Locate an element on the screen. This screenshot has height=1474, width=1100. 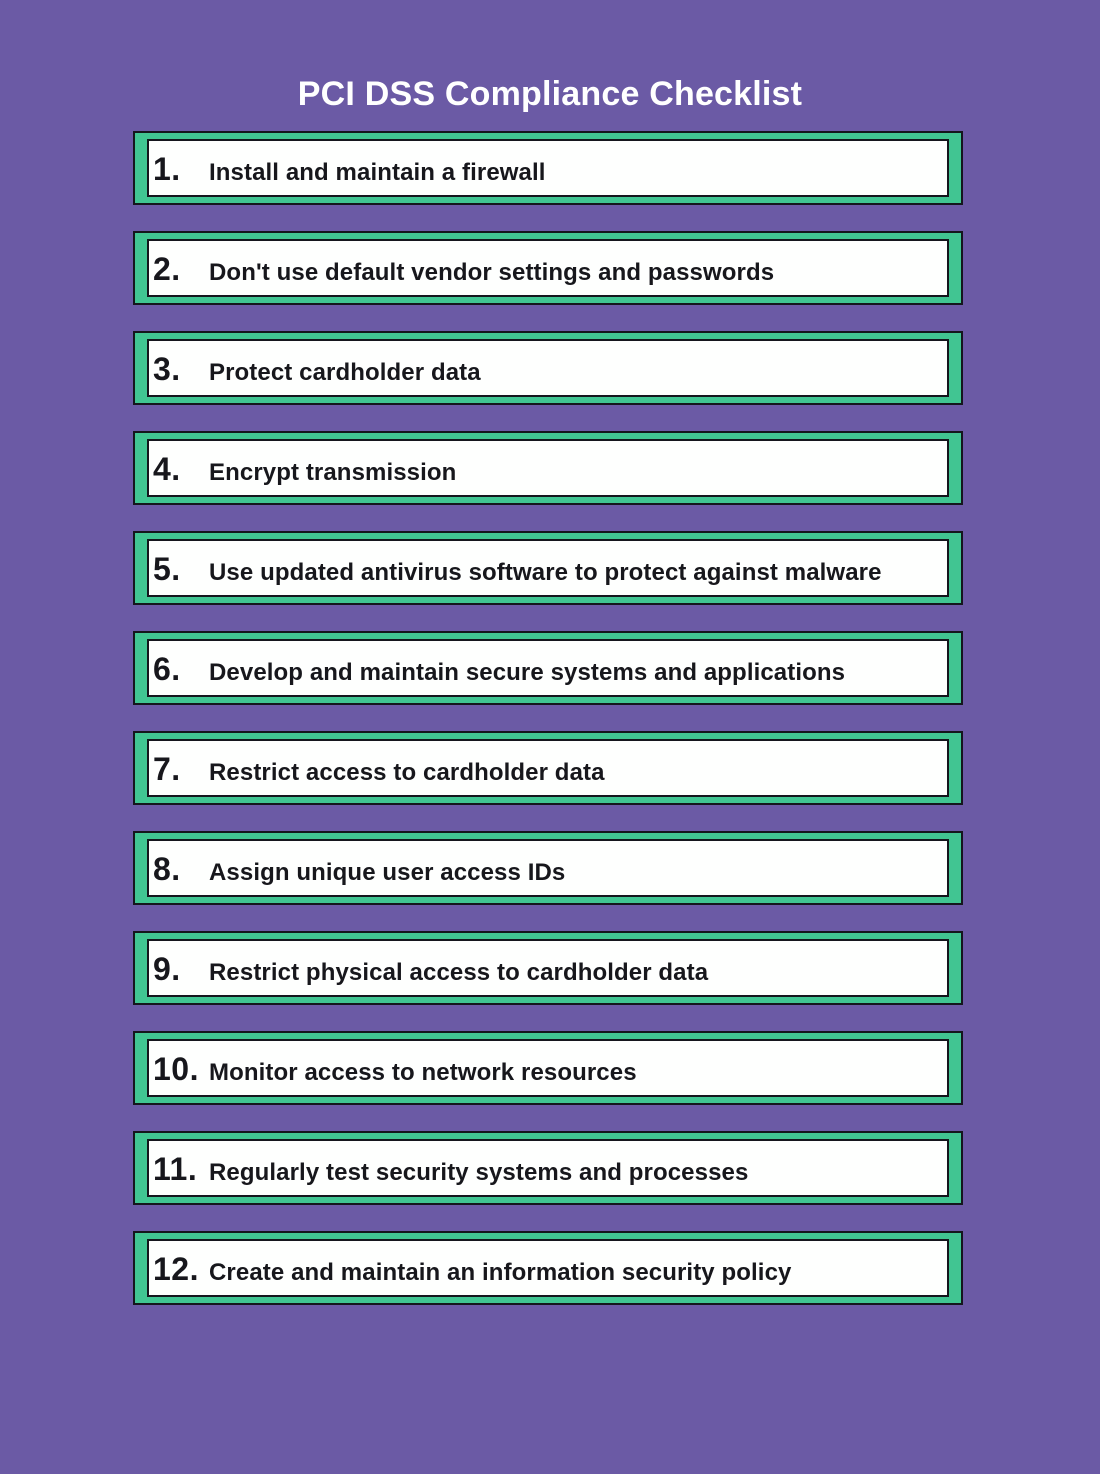
checklist-item-inner: 10. Monitor access to network resources is located at coordinates (548, 1068).